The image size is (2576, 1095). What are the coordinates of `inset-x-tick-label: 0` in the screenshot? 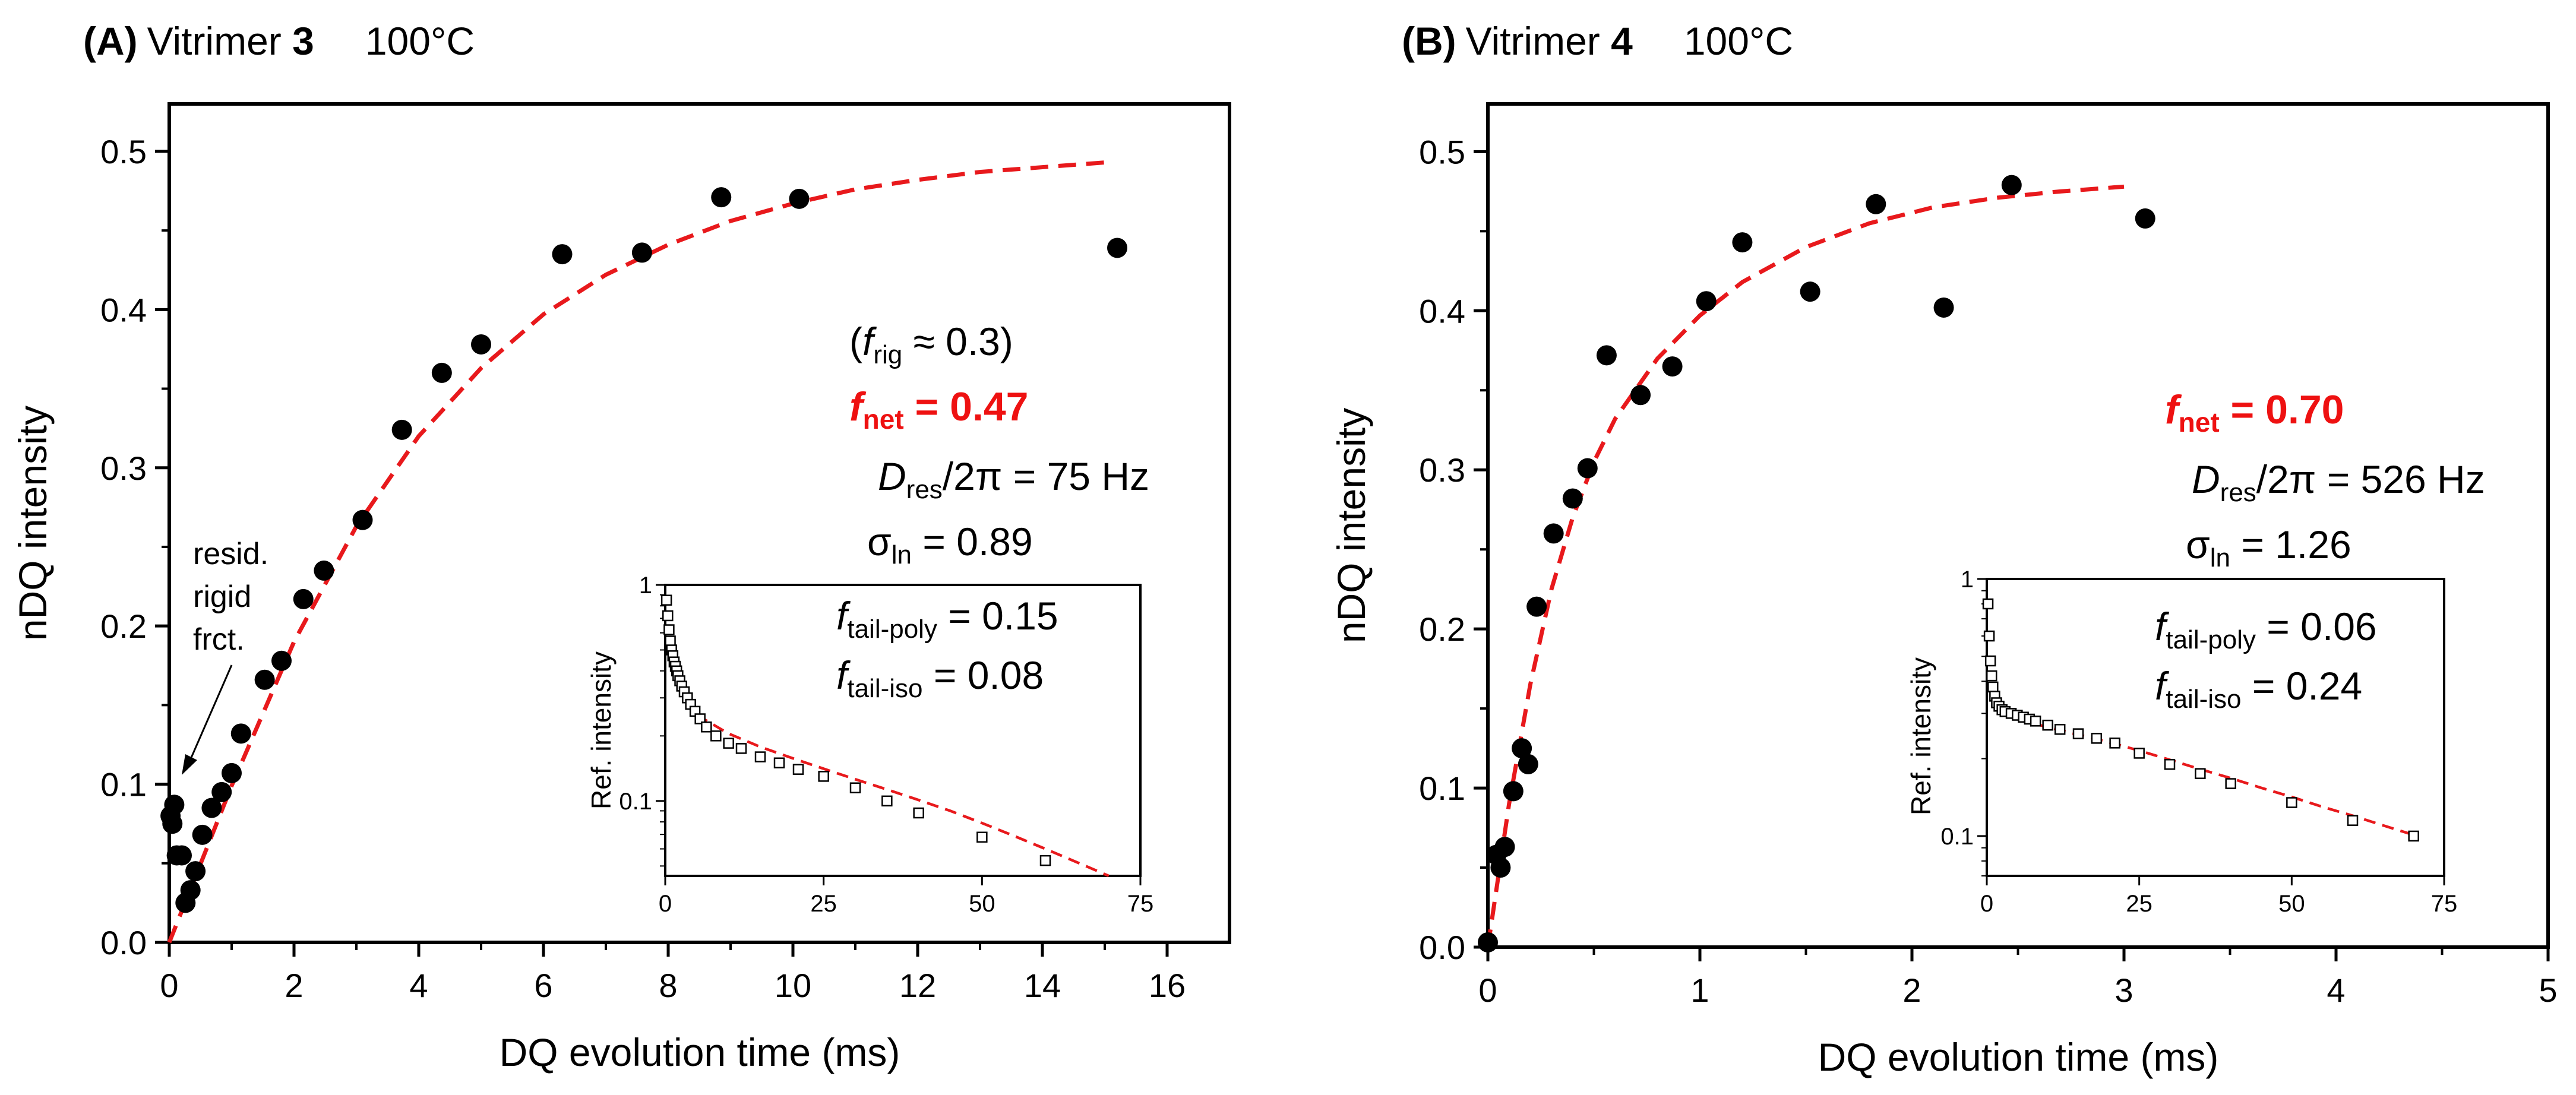 It's located at (665, 904).